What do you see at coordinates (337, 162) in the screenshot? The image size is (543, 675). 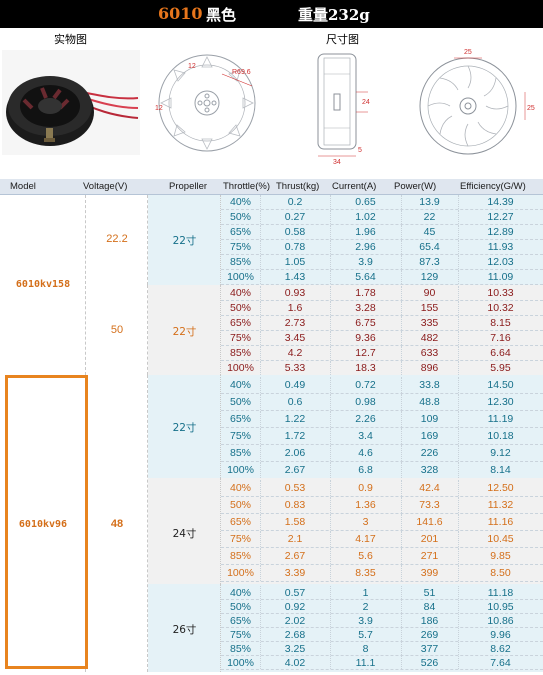 I see `dim-d6: 34` at bounding box center [337, 162].